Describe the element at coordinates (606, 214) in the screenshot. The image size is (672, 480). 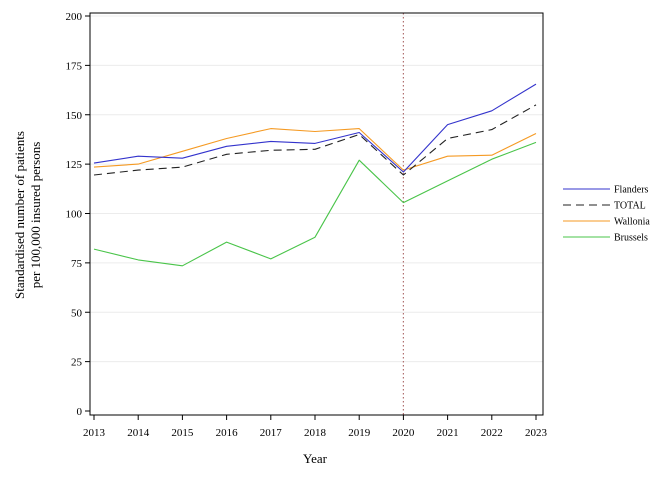
I see `legend: Flanders TOTAL Wallonia Brussels` at that location.